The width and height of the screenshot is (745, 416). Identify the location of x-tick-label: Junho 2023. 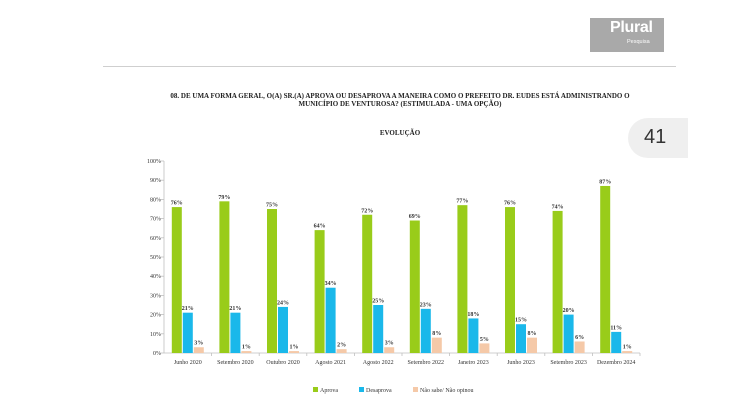
(521, 363).